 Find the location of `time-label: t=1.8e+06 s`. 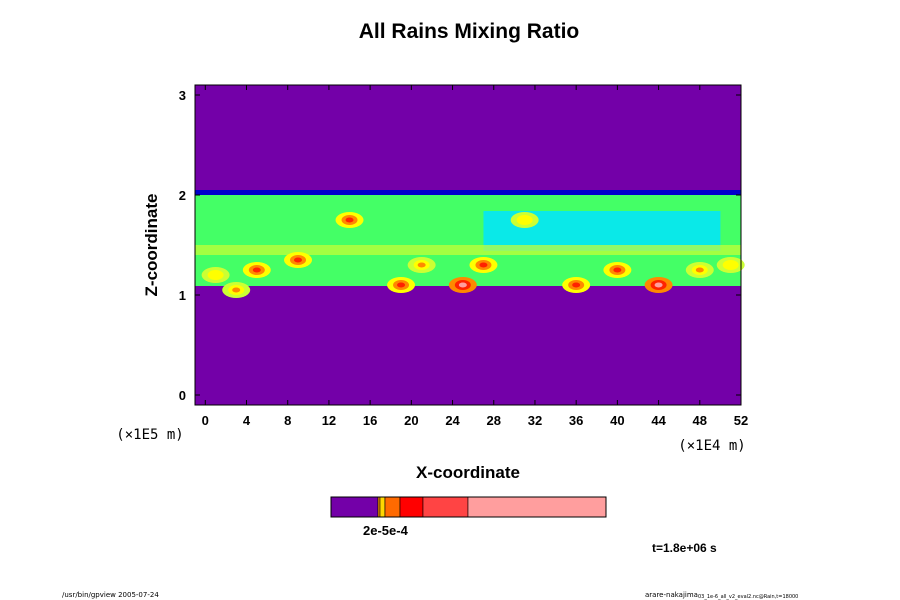

time-label: t=1.8e+06 s is located at coordinates (684, 548).